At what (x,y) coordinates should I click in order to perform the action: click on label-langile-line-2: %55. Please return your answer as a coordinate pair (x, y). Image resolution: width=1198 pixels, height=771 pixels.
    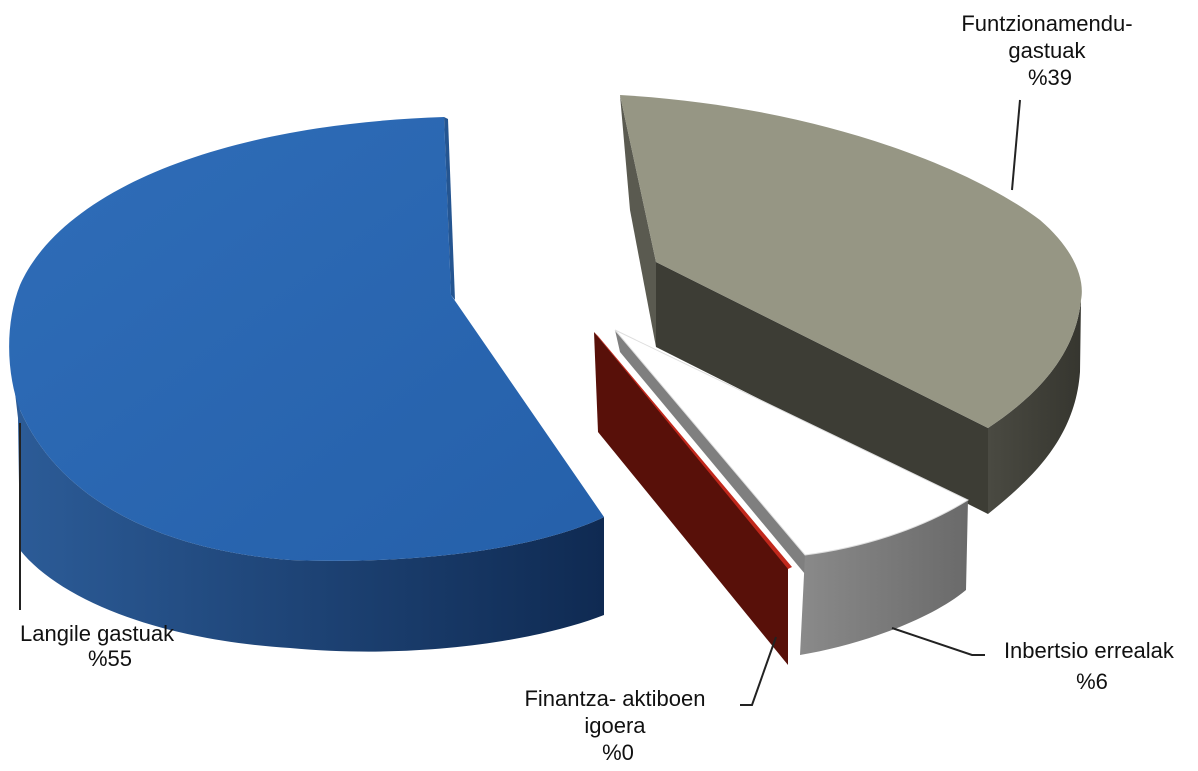
    Looking at the image, I should click on (110, 658).